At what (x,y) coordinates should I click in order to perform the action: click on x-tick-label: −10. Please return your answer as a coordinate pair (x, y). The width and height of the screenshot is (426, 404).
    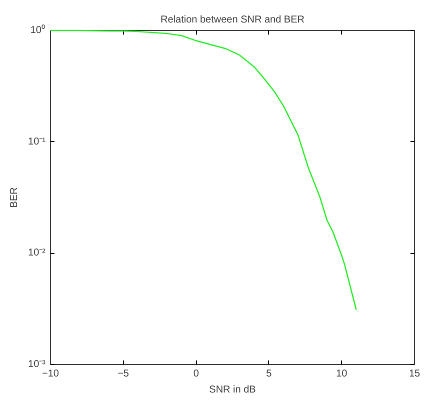
    Looking at the image, I should click on (51, 374).